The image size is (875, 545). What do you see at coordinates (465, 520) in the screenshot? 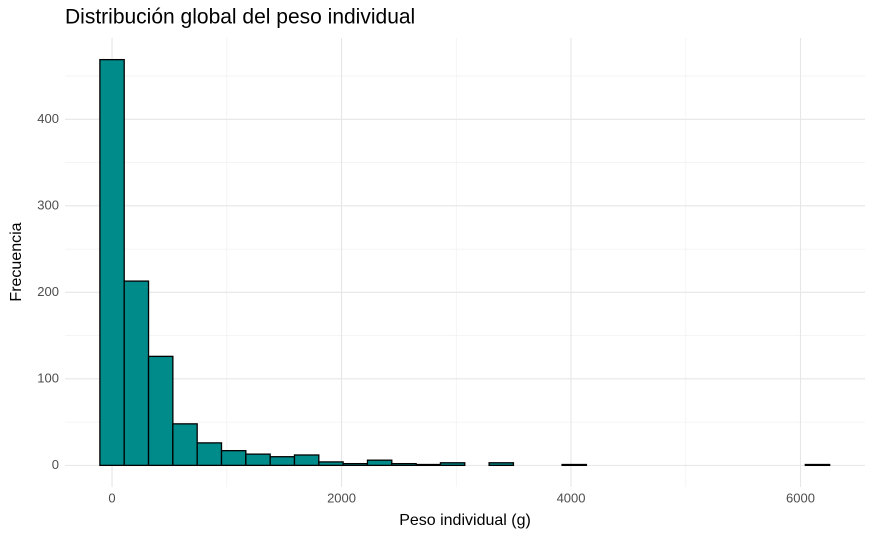
I see `x-axis-label: Peso individual (g)` at bounding box center [465, 520].